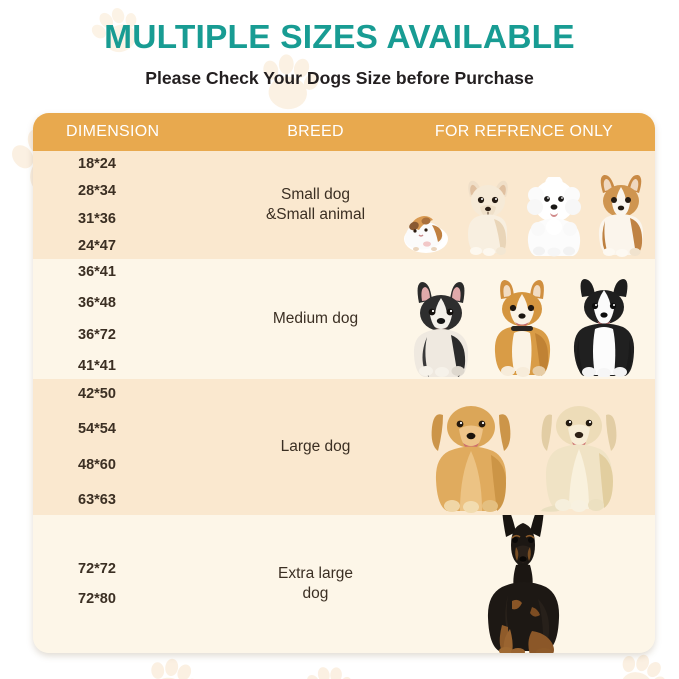 This screenshot has height=679, width=679. What do you see at coordinates (97, 334) in the screenshot?
I see `dimension-value: 36*72` at bounding box center [97, 334].